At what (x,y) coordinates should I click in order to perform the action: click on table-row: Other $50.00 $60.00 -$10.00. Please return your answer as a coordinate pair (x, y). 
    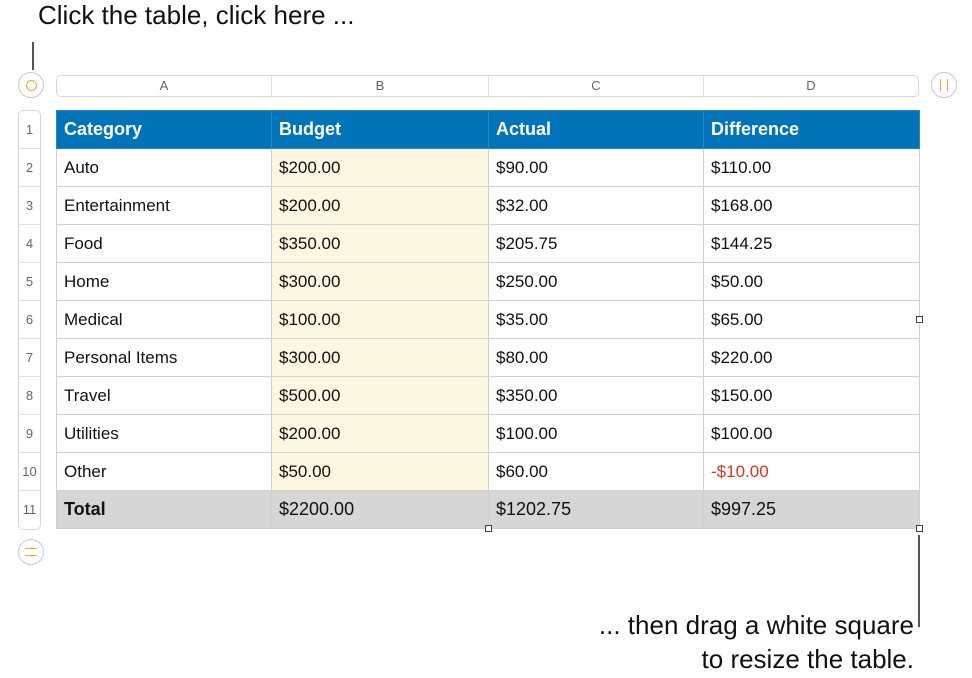
    Looking at the image, I should click on (488, 471).